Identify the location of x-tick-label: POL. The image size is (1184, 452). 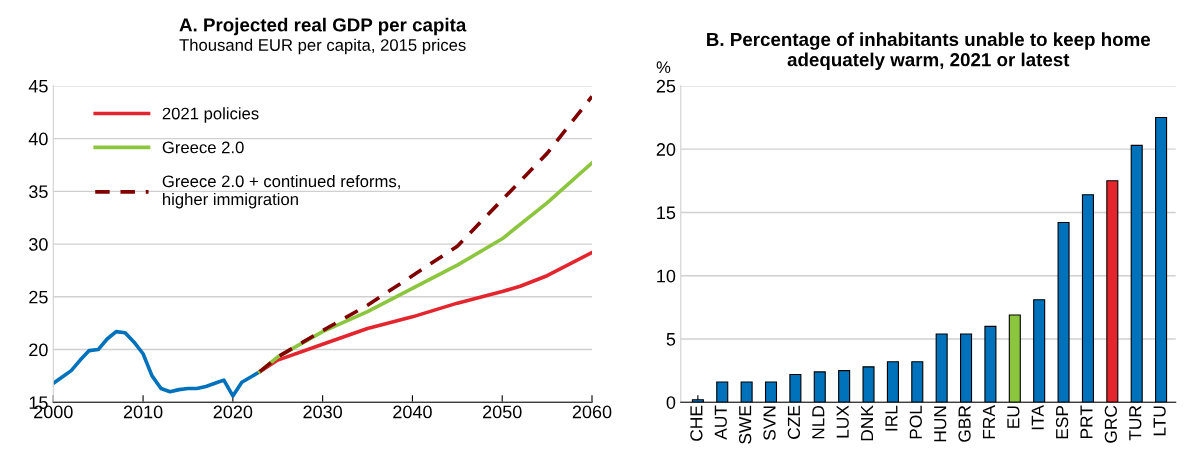
(915, 422).